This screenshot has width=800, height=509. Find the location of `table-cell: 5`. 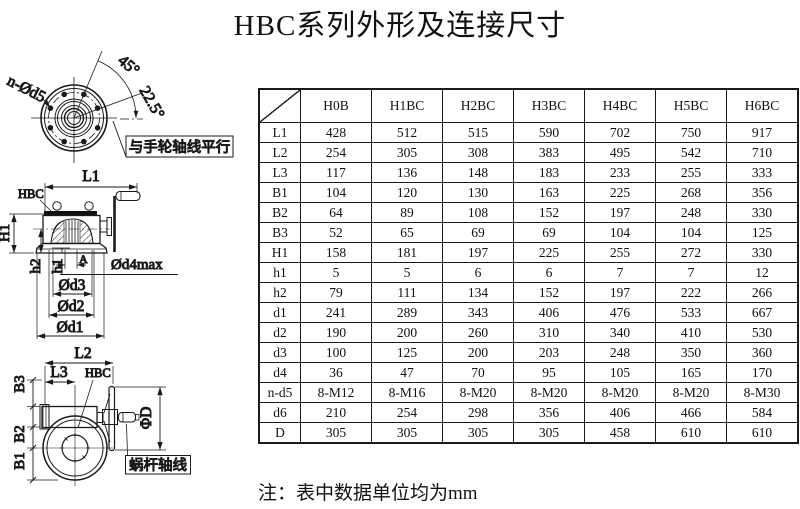

table-cell: 5 is located at coordinates (407, 272).